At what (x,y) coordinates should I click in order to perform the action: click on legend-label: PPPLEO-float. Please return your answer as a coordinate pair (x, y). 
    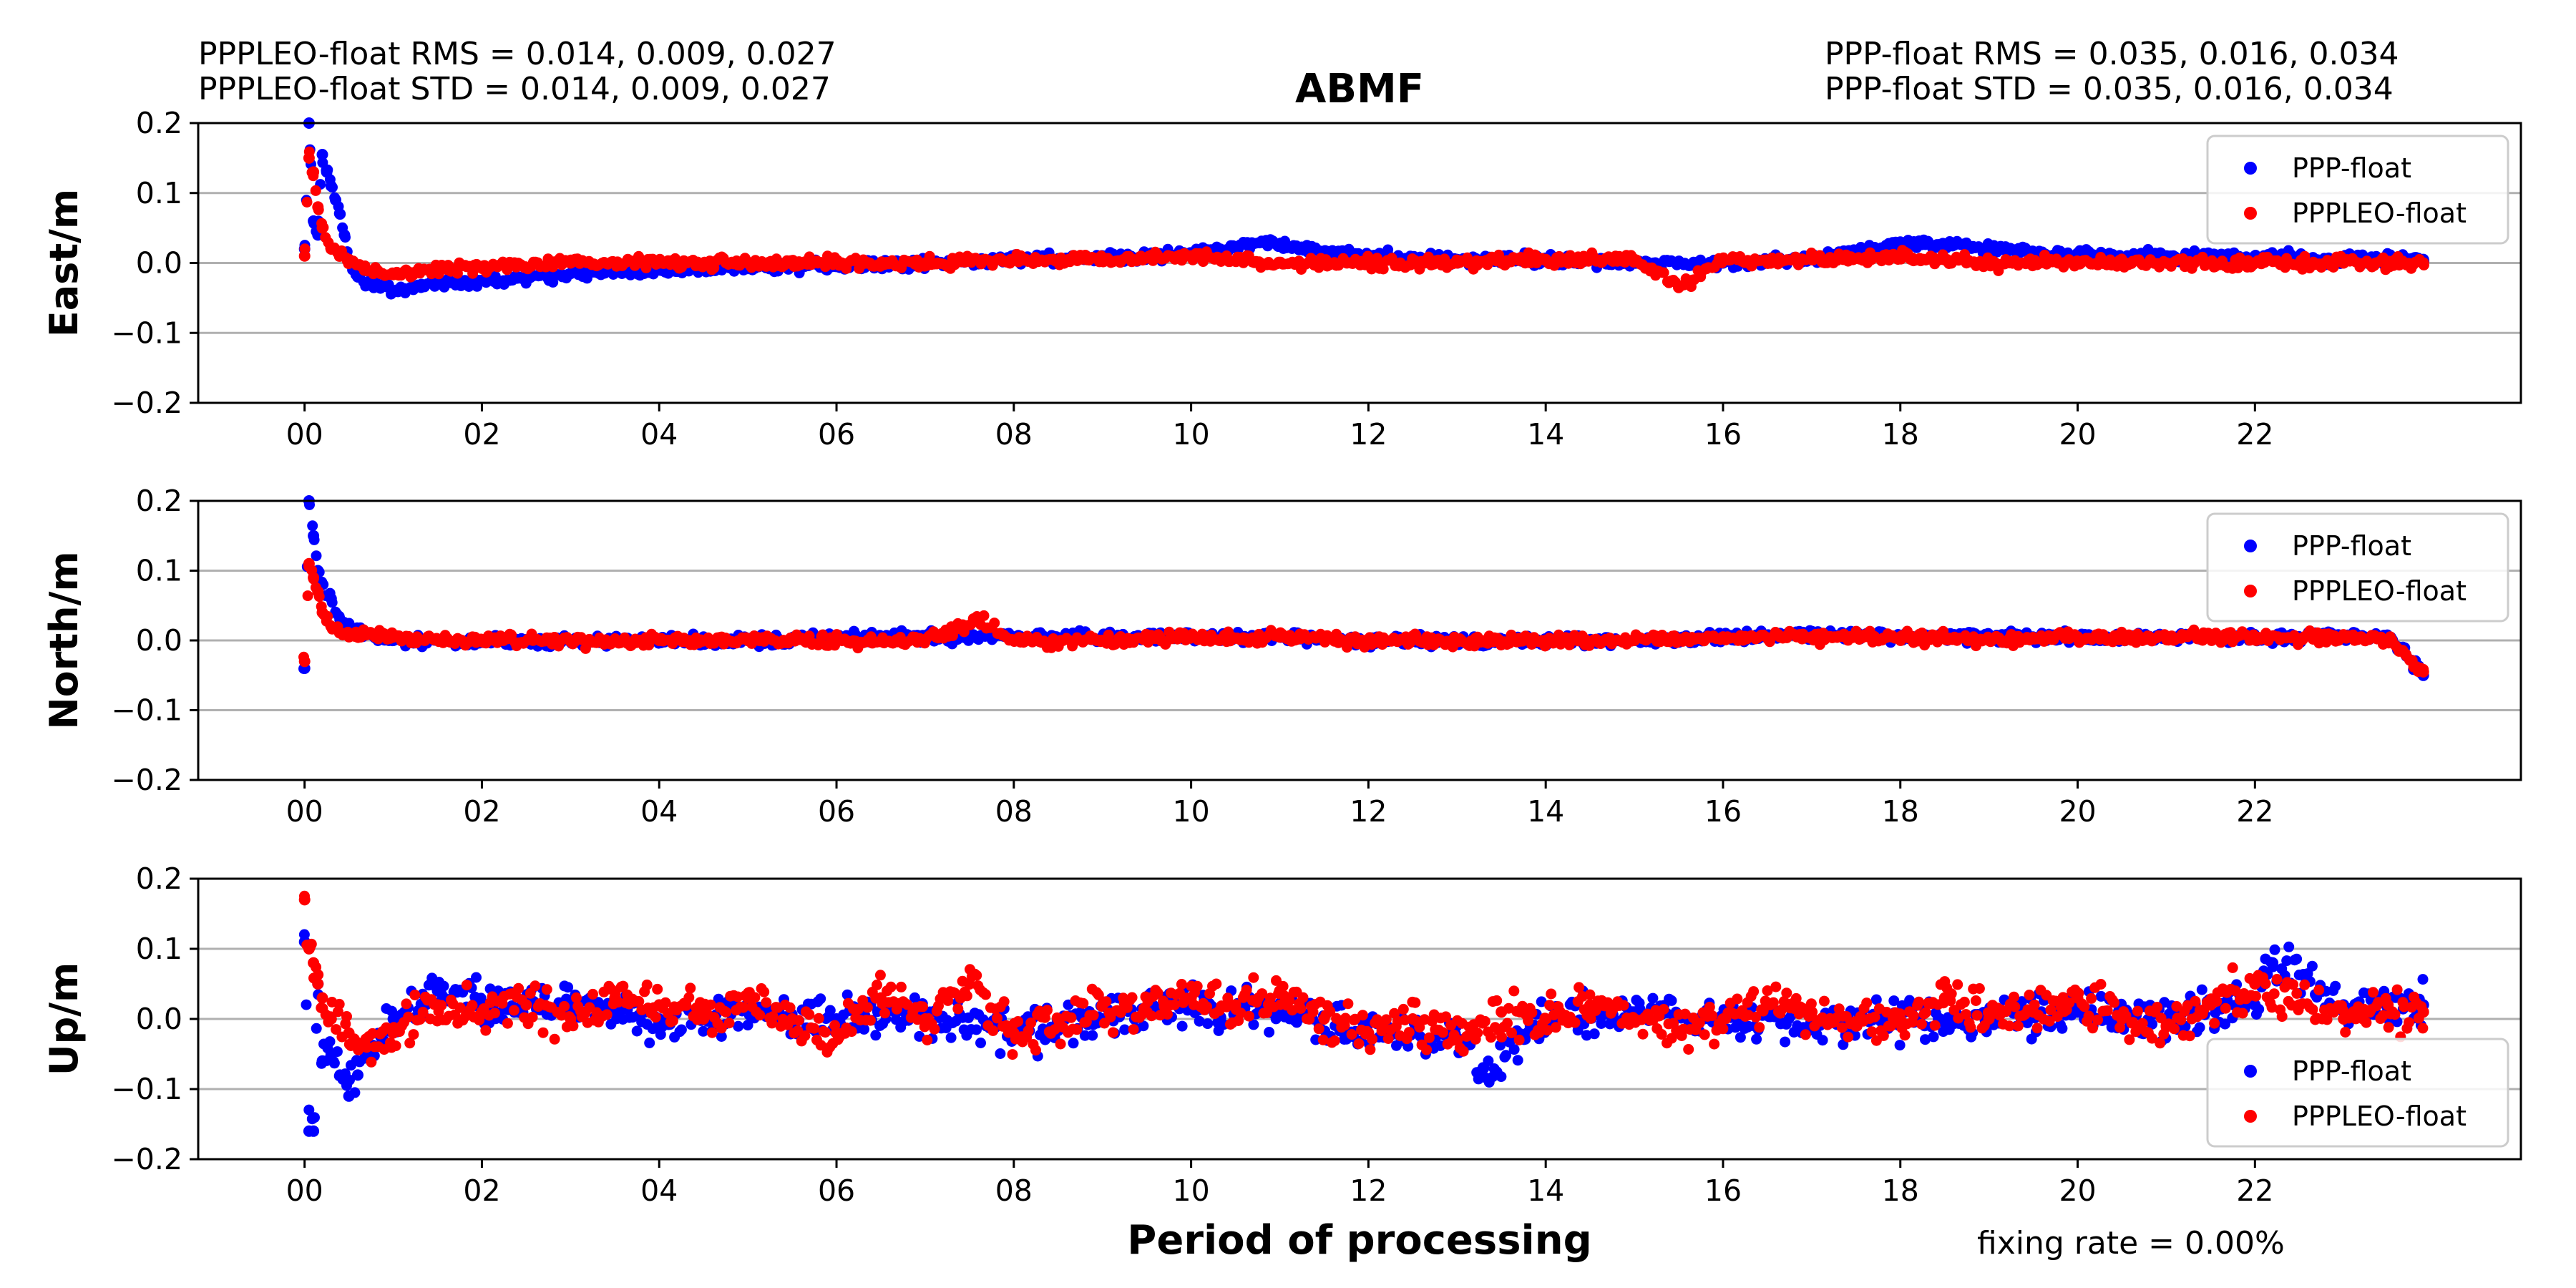
    Looking at the image, I should click on (2379, 213).